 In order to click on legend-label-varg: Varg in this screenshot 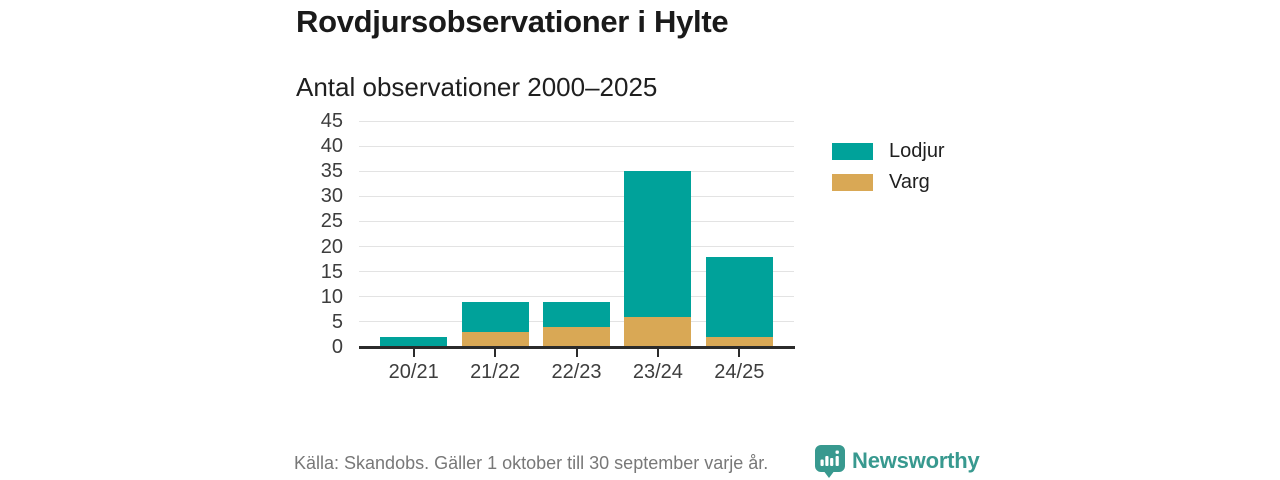, I will do `click(909, 181)`.